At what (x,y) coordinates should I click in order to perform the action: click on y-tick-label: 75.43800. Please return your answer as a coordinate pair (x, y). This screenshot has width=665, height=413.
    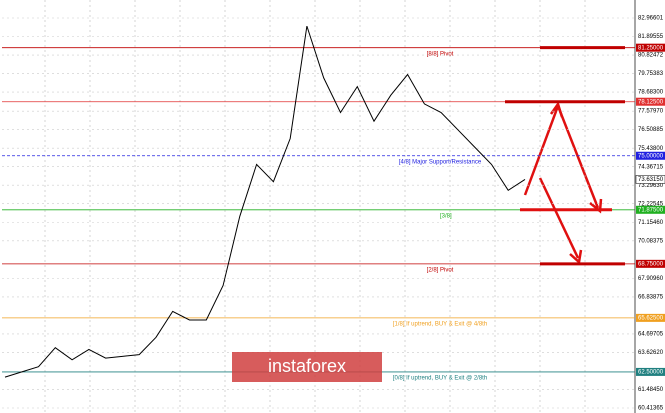
    Looking at the image, I should click on (651, 149).